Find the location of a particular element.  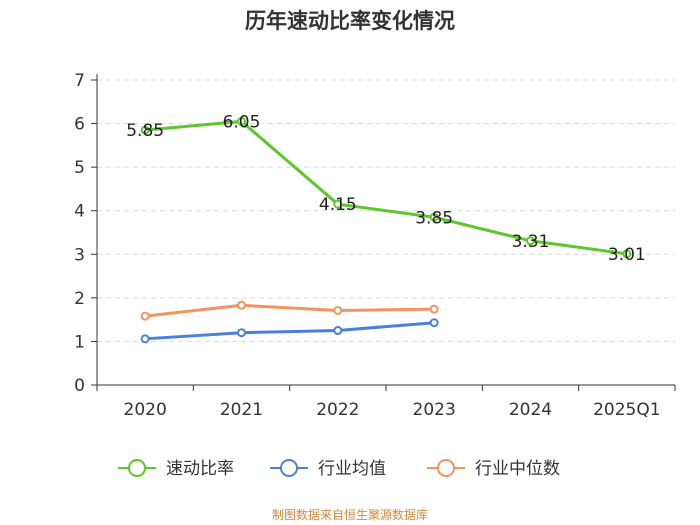

legend-label: 行业均值 is located at coordinates (352, 469).